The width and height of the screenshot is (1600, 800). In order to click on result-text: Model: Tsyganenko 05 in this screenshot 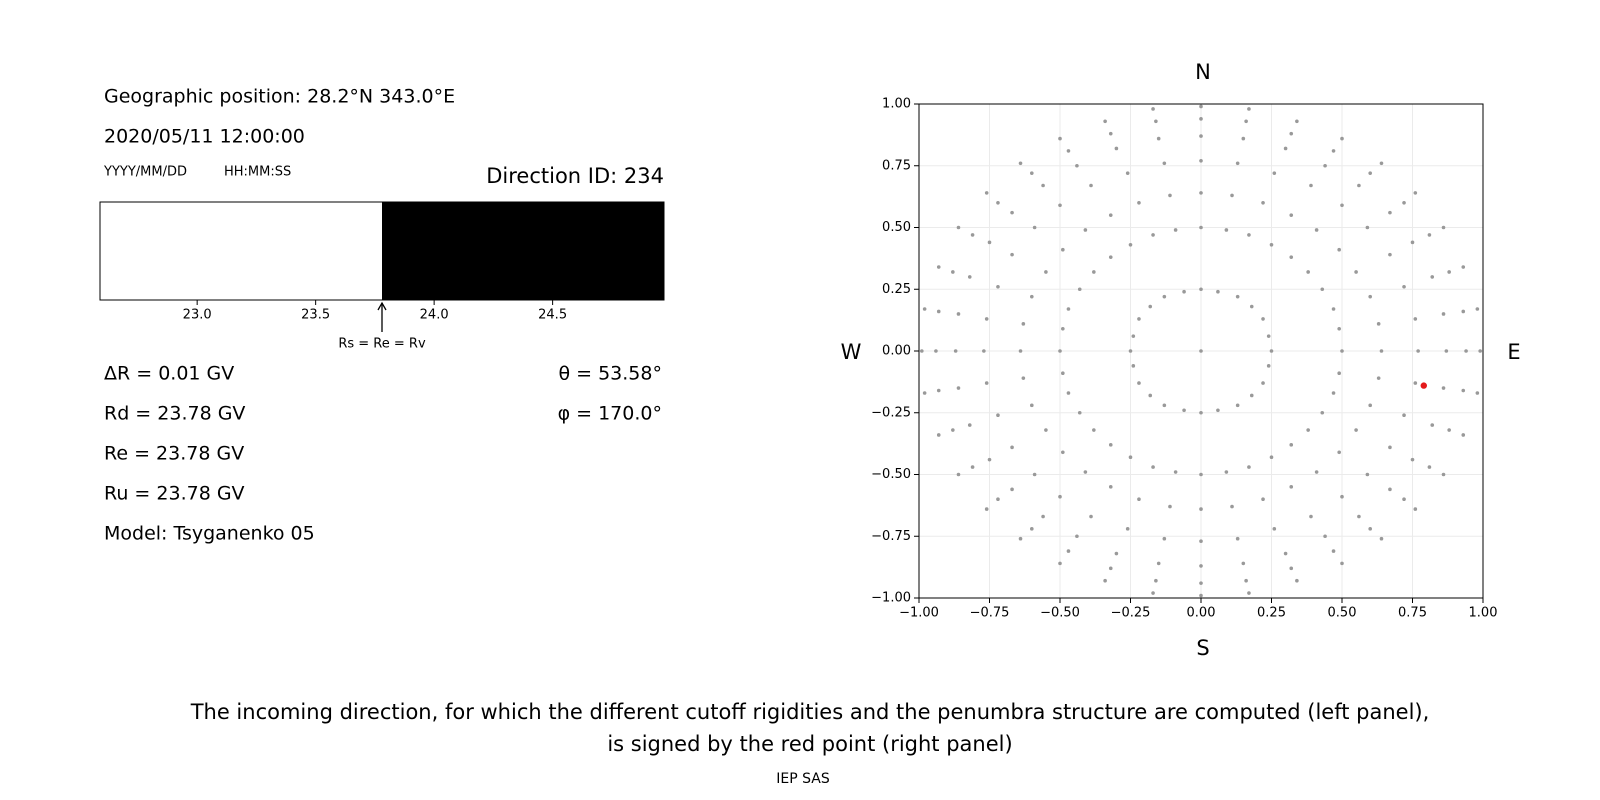, I will do `click(209, 534)`.